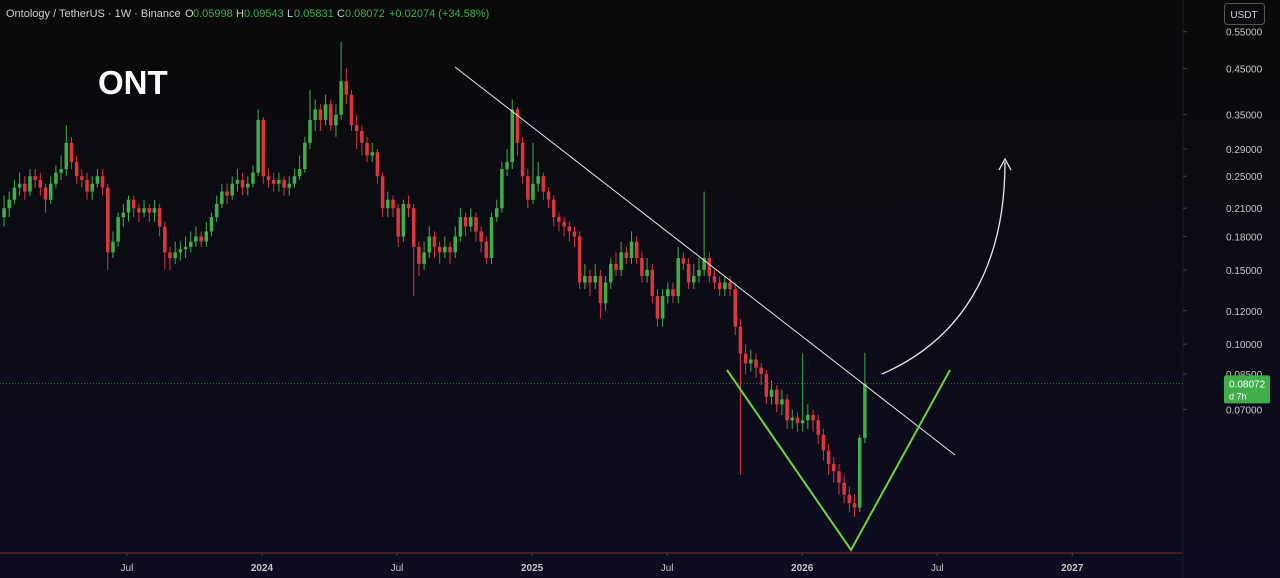 The height and width of the screenshot is (578, 1280). Describe the element at coordinates (290, 14) in the screenshot. I see `ohlc-label: L` at that location.